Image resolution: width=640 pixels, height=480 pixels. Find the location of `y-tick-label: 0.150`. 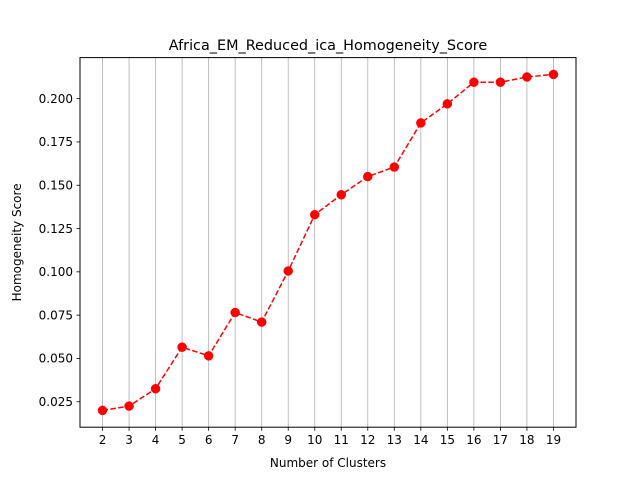

y-tick-label: 0.150 is located at coordinates (56, 186).